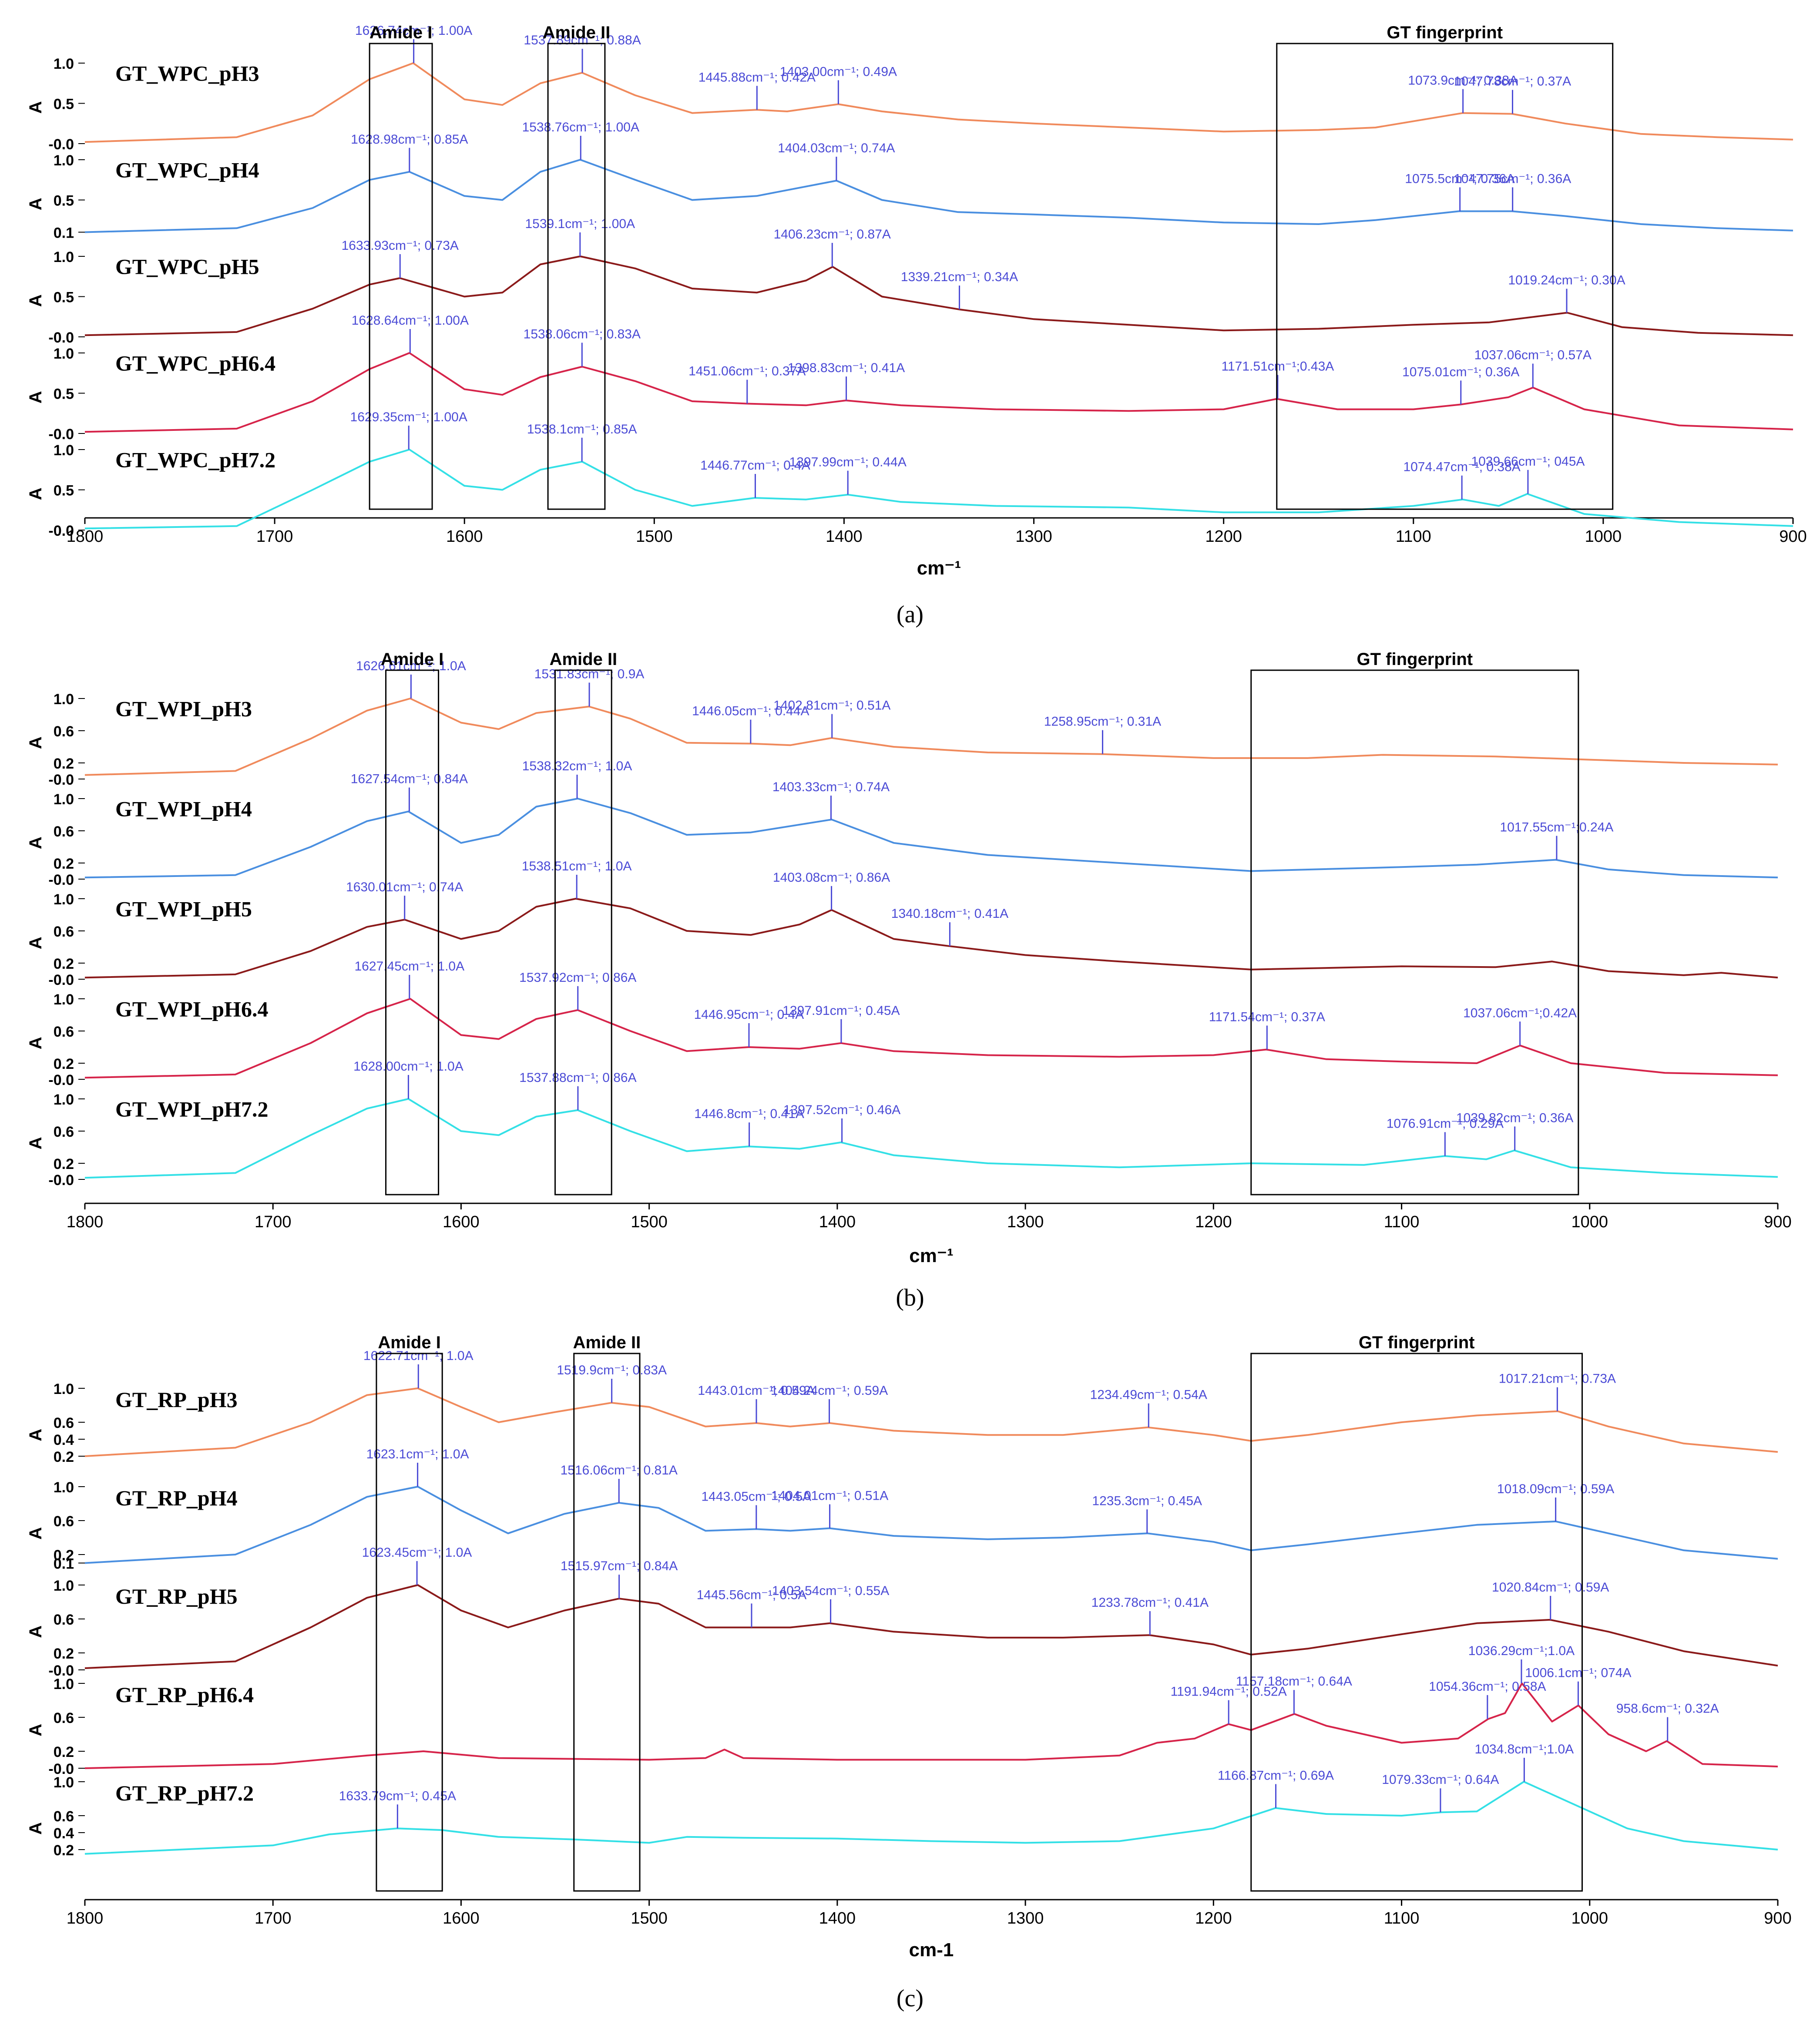 This screenshot has width=1820, height=2025. Describe the element at coordinates (831, 877) in the screenshot. I see `peak-label: 1403.08cm⁻¹; 0.86A` at that location.